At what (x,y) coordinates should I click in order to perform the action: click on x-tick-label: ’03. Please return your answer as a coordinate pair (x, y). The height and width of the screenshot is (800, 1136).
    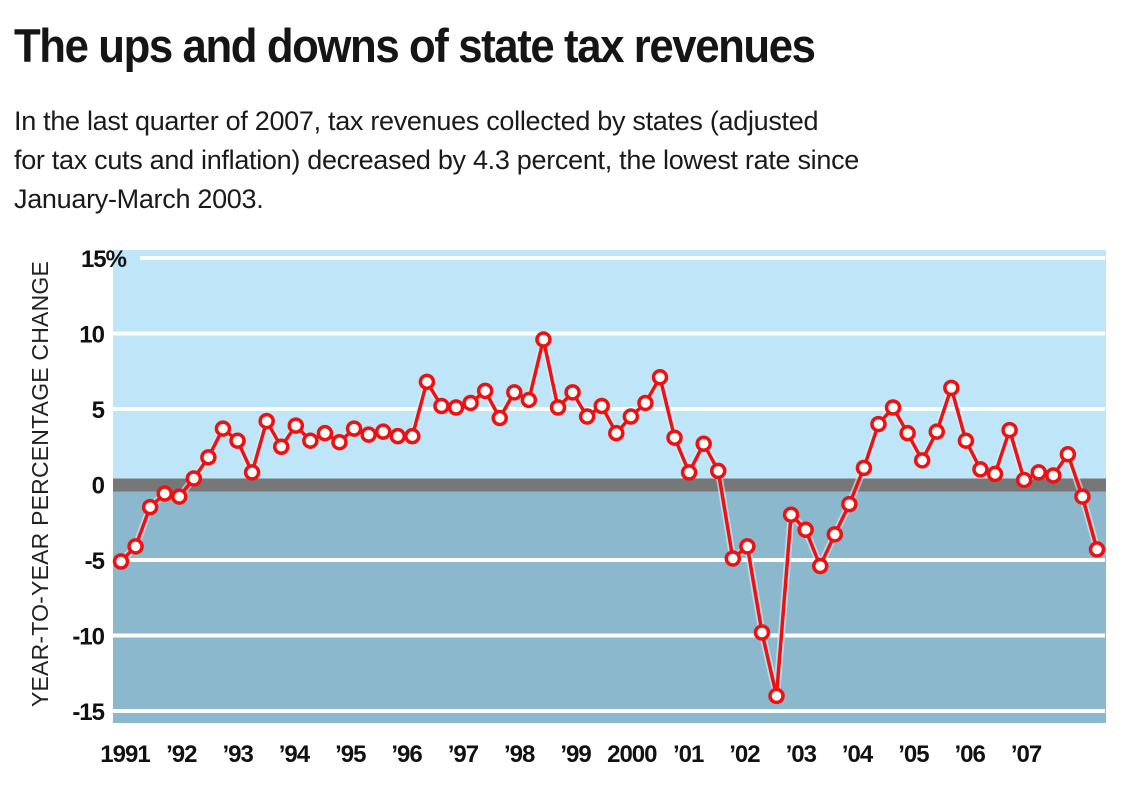
    Looking at the image, I should click on (801, 754).